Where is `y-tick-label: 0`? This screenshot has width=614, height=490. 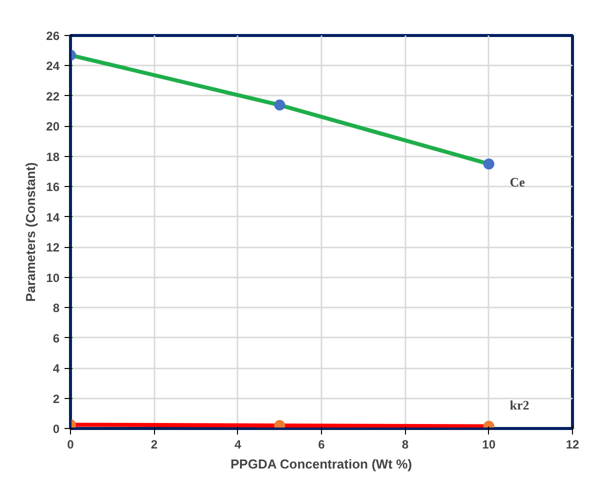
y-tick-label: 0 is located at coordinates (56, 429).